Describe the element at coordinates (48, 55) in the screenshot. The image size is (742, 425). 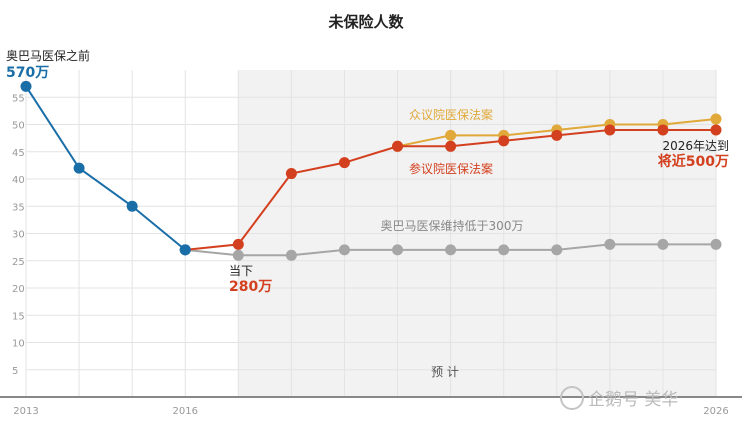
I see `annotation-before-label: 奥巴马医保之前` at that location.